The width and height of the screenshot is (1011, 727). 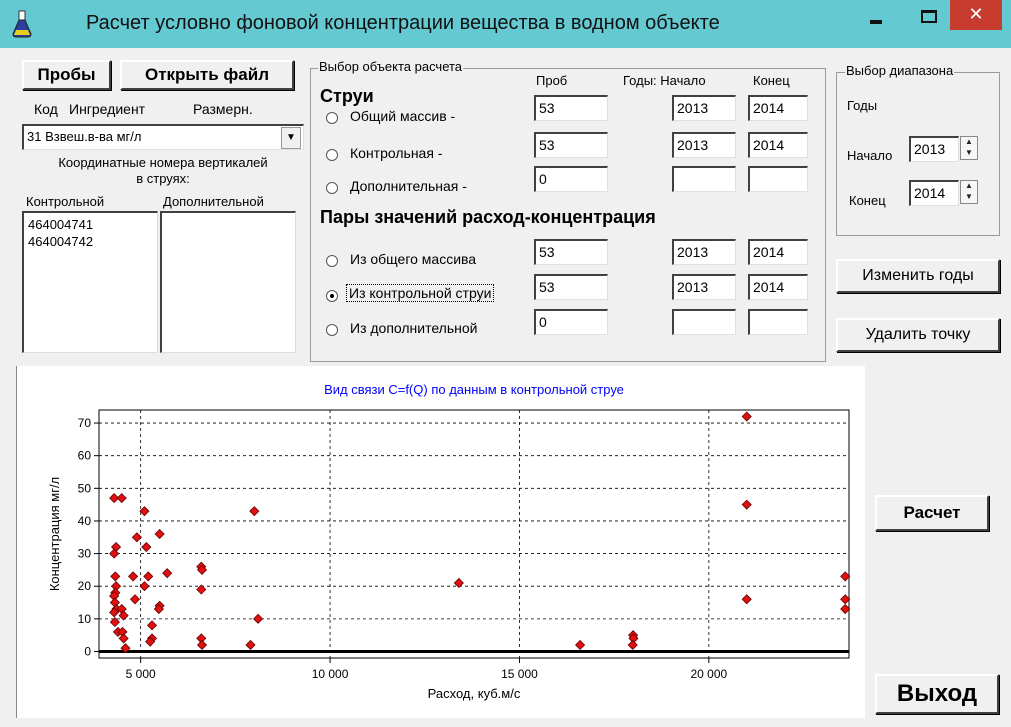 What do you see at coordinates (571, 179) in the screenshot?
I see `samples-field-additional: 0` at bounding box center [571, 179].